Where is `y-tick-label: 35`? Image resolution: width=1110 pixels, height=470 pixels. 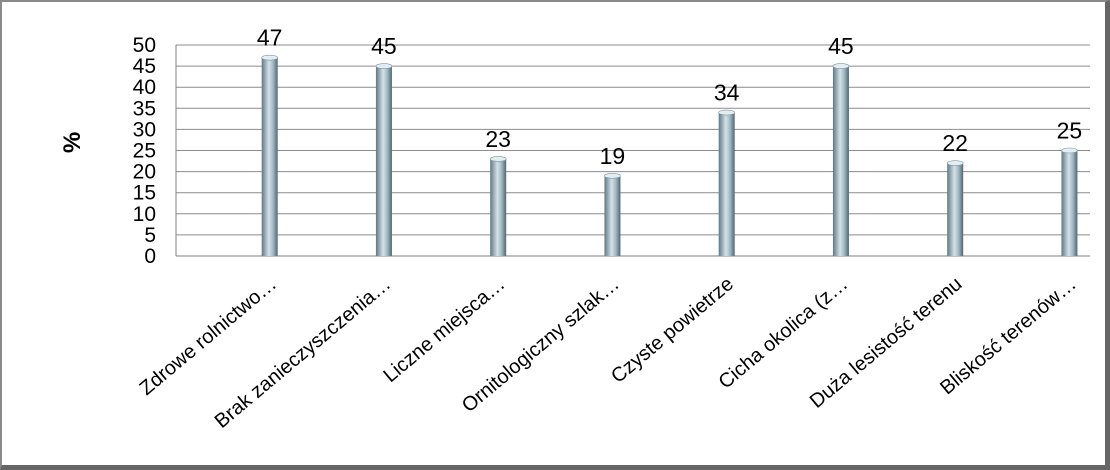
y-tick-label: 35 is located at coordinates (144, 108).